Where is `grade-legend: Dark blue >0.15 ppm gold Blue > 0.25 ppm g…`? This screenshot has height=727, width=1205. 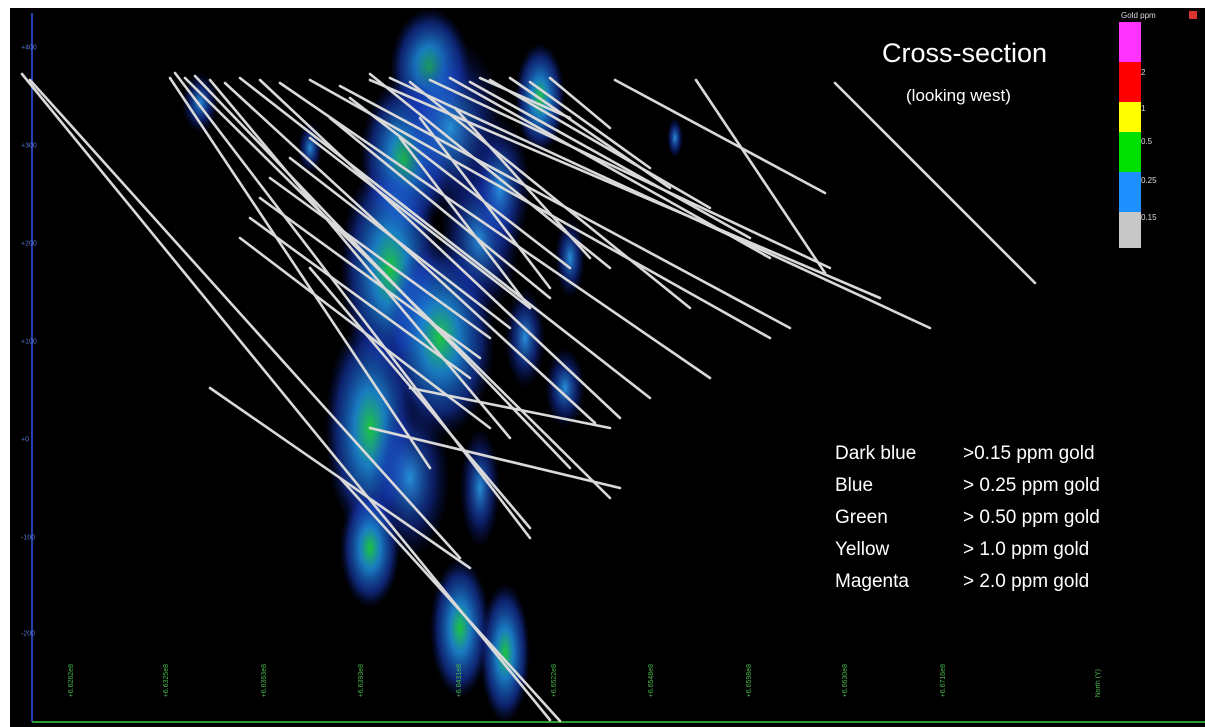 grade-legend: Dark blue >0.15 ppm gold Blue > 0.25 ppm g… is located at coordinates (967, 518).